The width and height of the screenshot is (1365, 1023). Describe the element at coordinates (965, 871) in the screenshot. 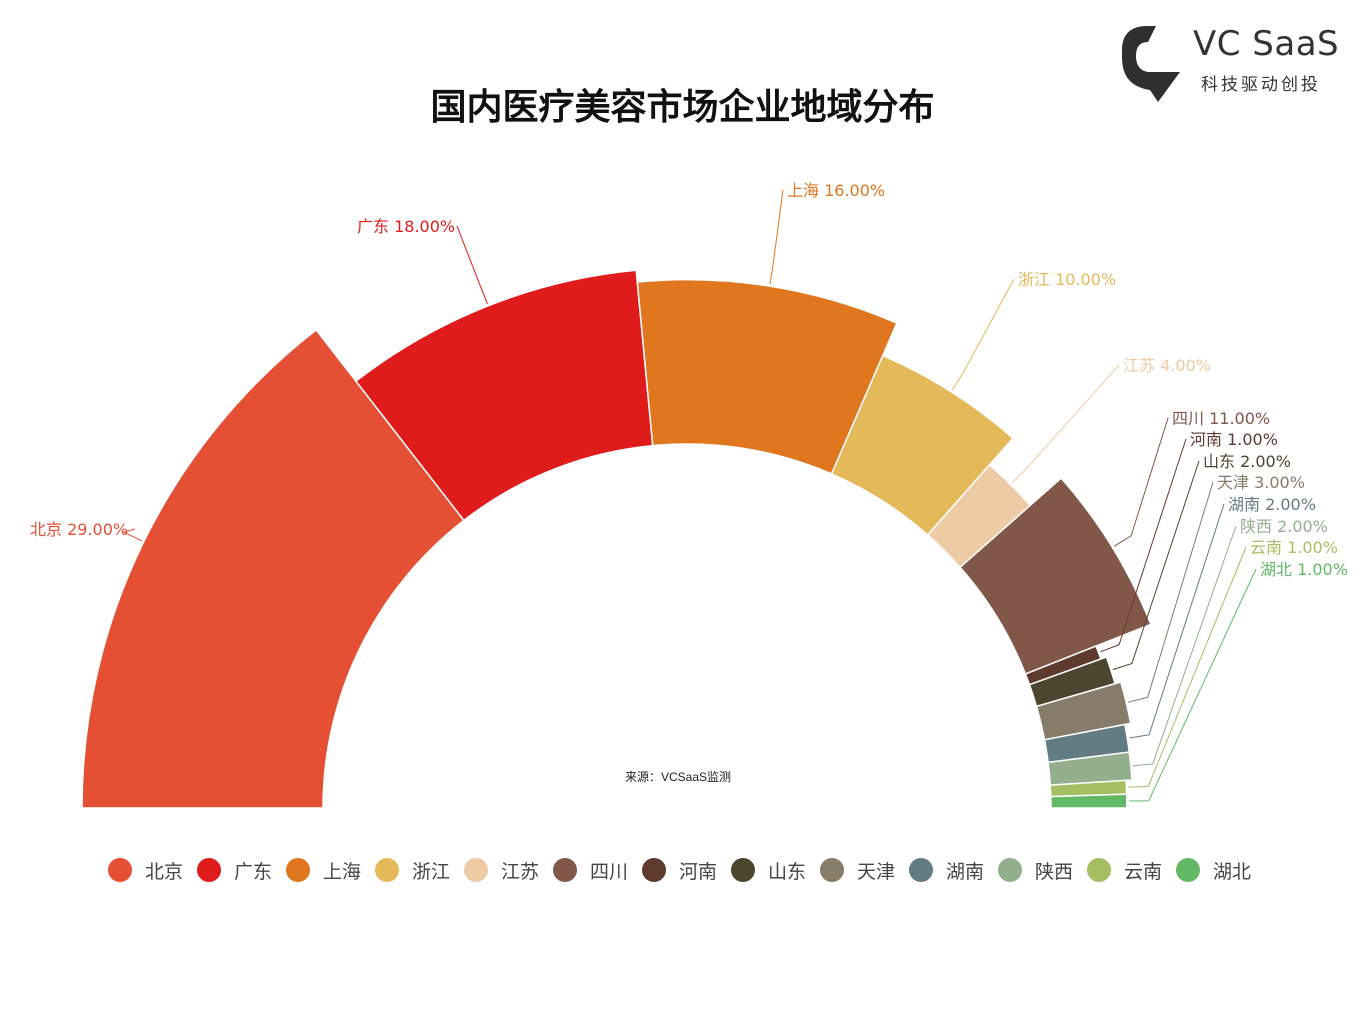

I see `legend-label: 湖南` at that location.